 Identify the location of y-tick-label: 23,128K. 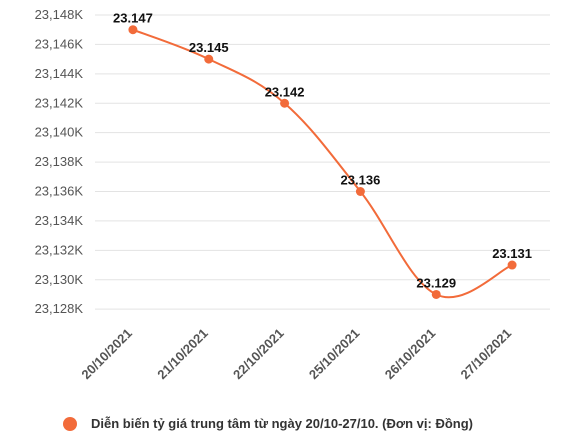
(59, 308).